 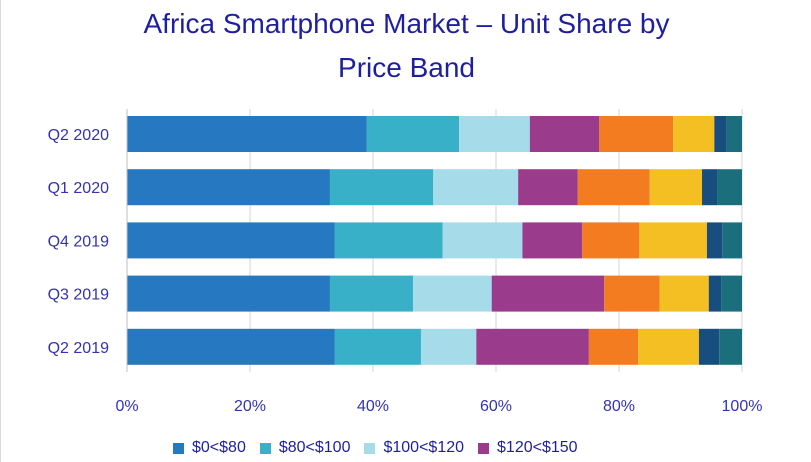 I want to click on legend-item-2: $100<$120, so click(x=414, y=448).